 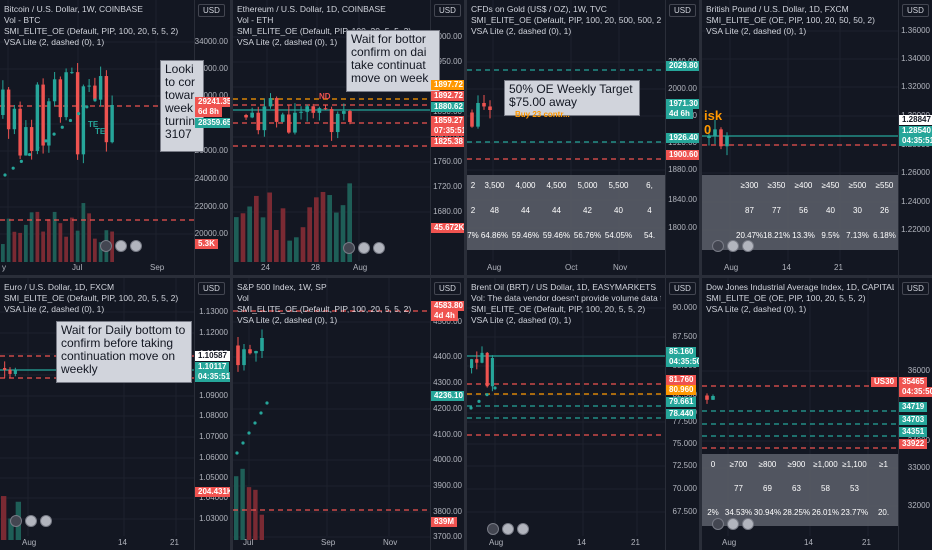 I want to click on table-row: ≥300 ≥350 ≥400 ≥450 ≥500 ≥550, so click(x=800, y=185).